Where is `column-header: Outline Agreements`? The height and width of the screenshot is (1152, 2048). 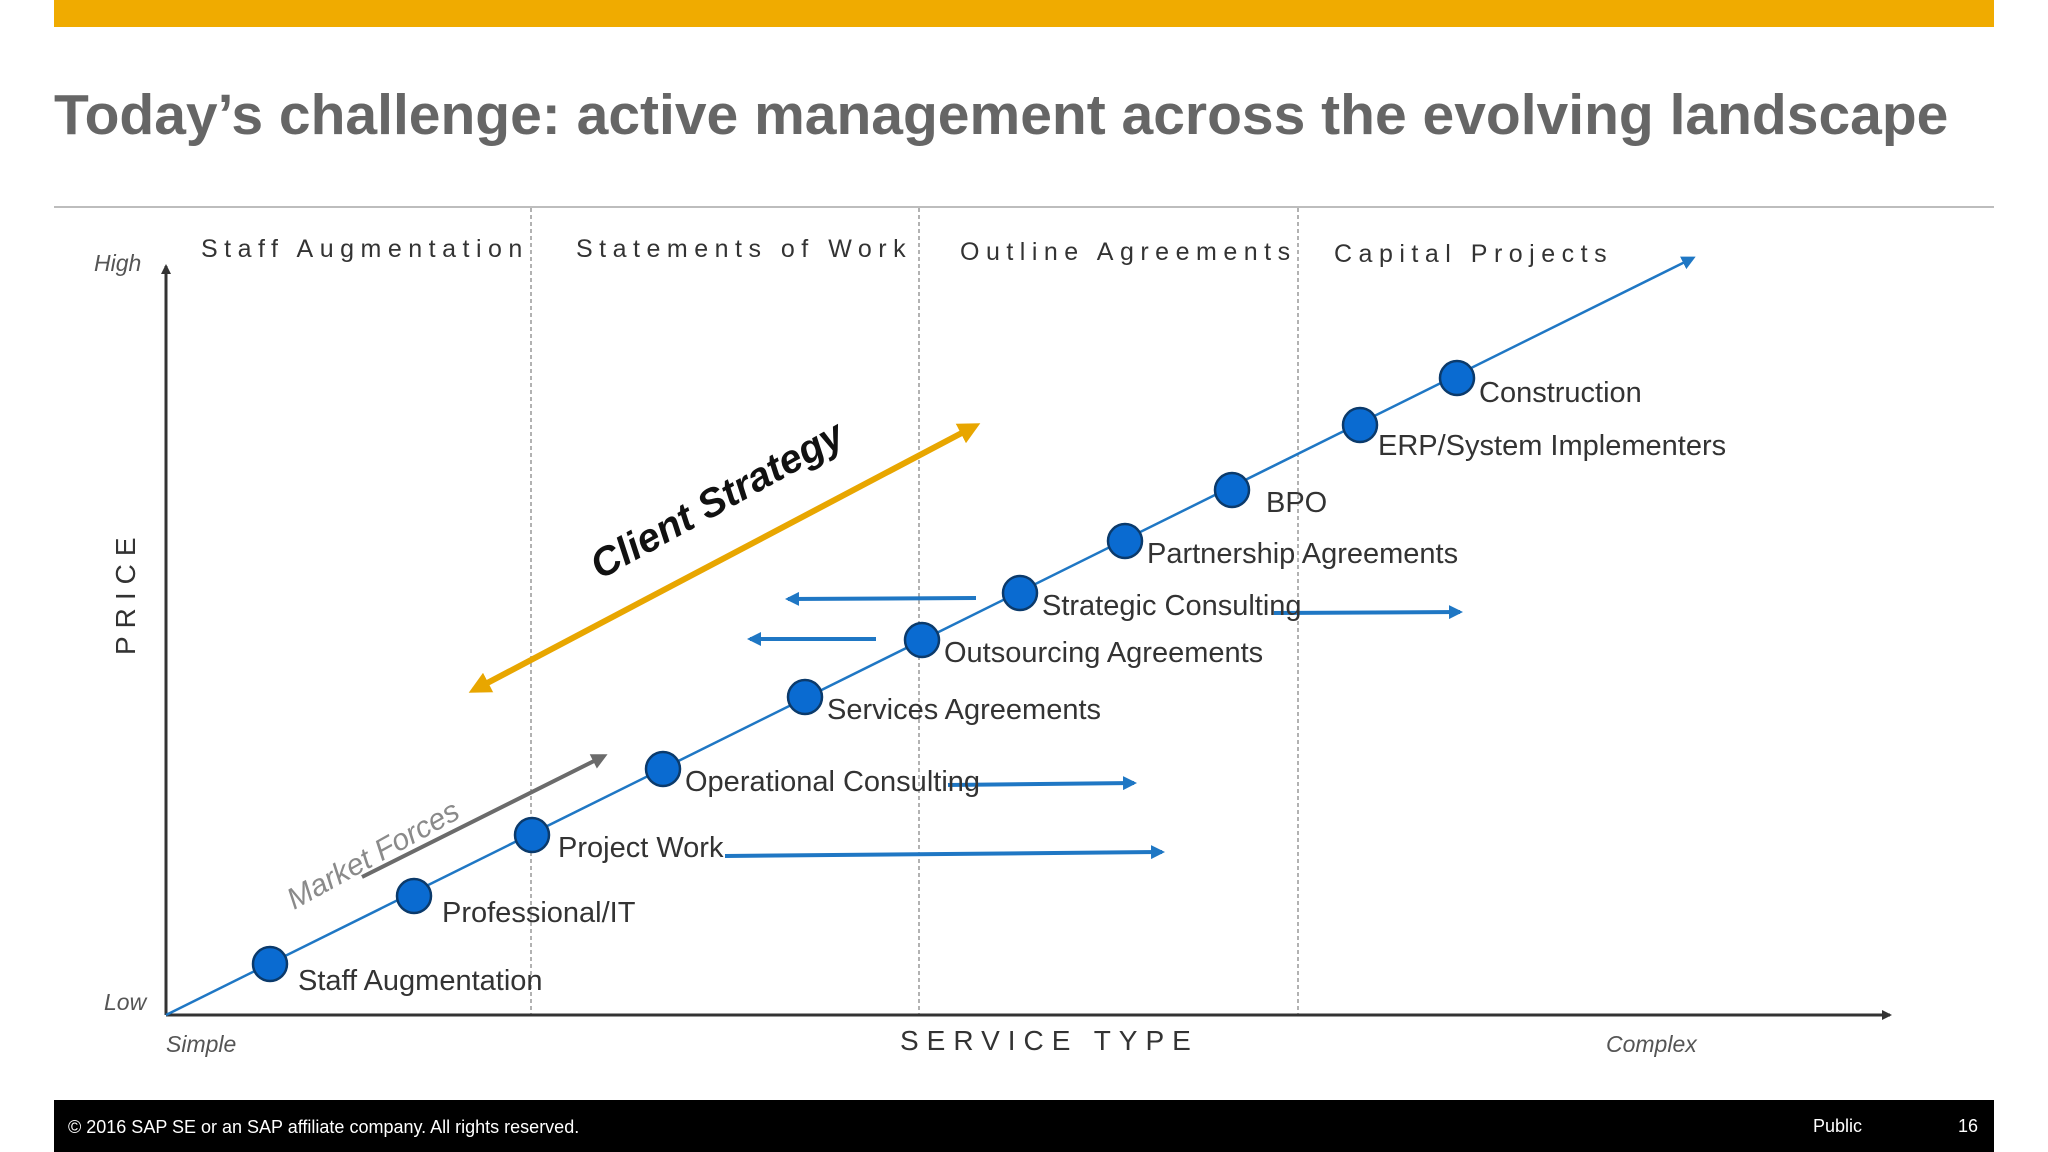 column-header: Outline Agreements is located at coordinates (1128, 252).